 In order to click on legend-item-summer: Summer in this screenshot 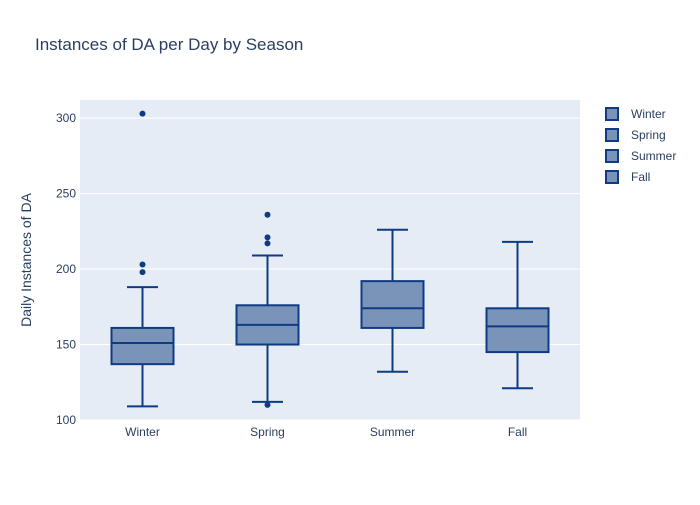, I will do `click(640, 156)`.